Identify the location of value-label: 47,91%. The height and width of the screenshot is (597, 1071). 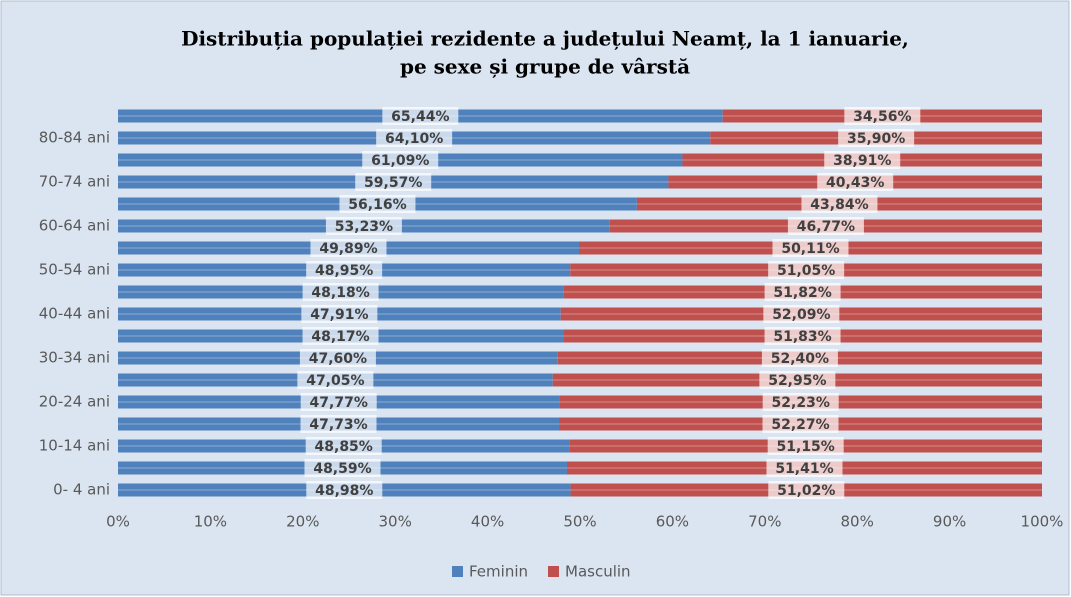
(339, 315).